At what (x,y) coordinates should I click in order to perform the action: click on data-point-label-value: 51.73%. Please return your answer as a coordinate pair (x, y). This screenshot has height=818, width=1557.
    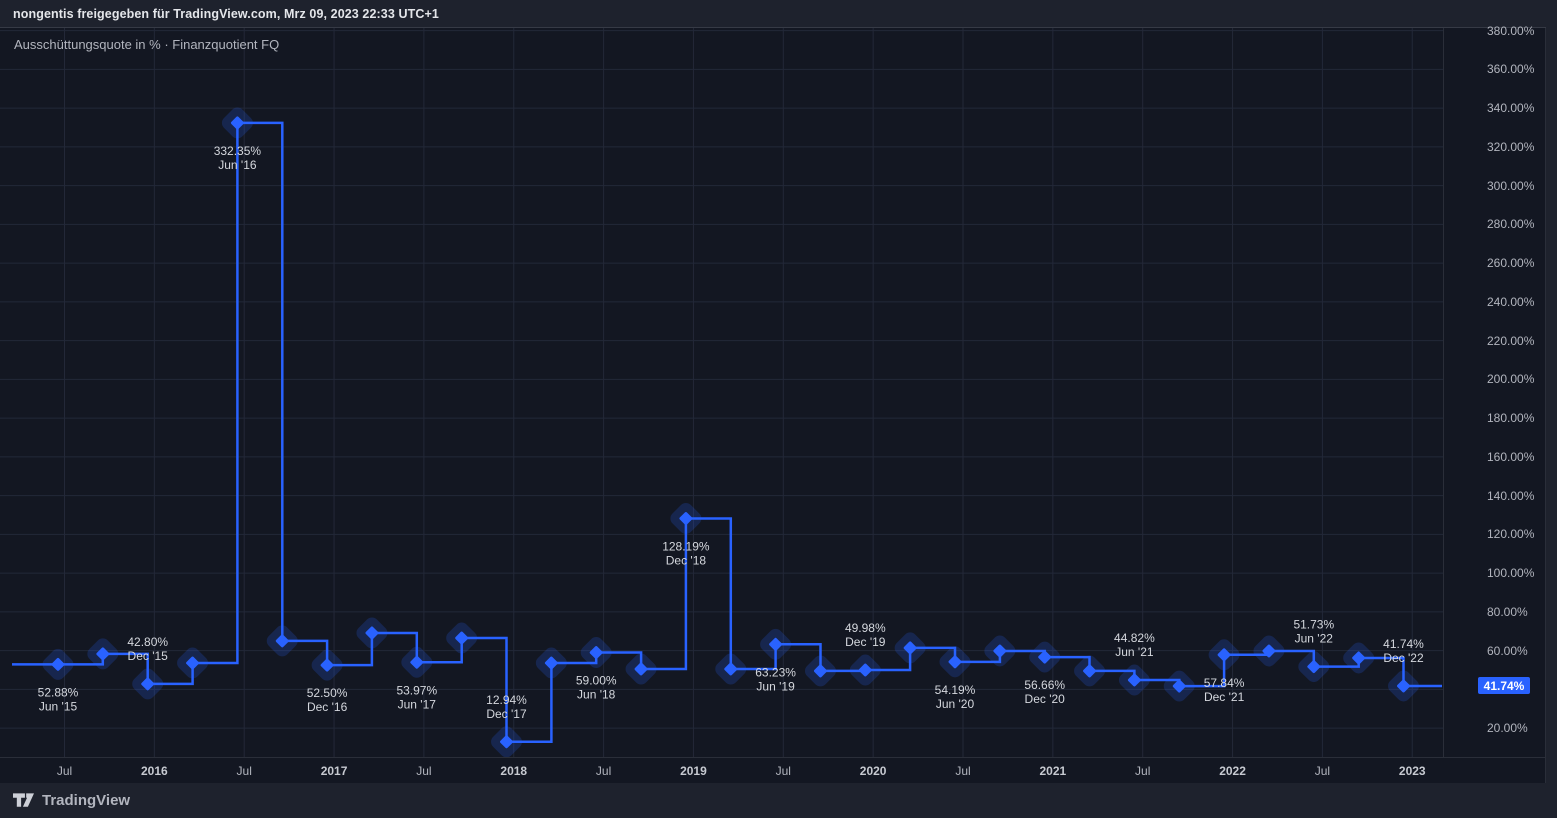
    Looking at the image, I should click on (1313, 625).